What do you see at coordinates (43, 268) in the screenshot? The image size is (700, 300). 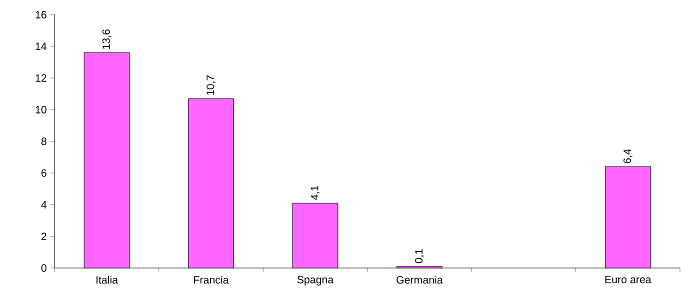 I see `y-tick-label: 0` at bounding box center [43, 268].